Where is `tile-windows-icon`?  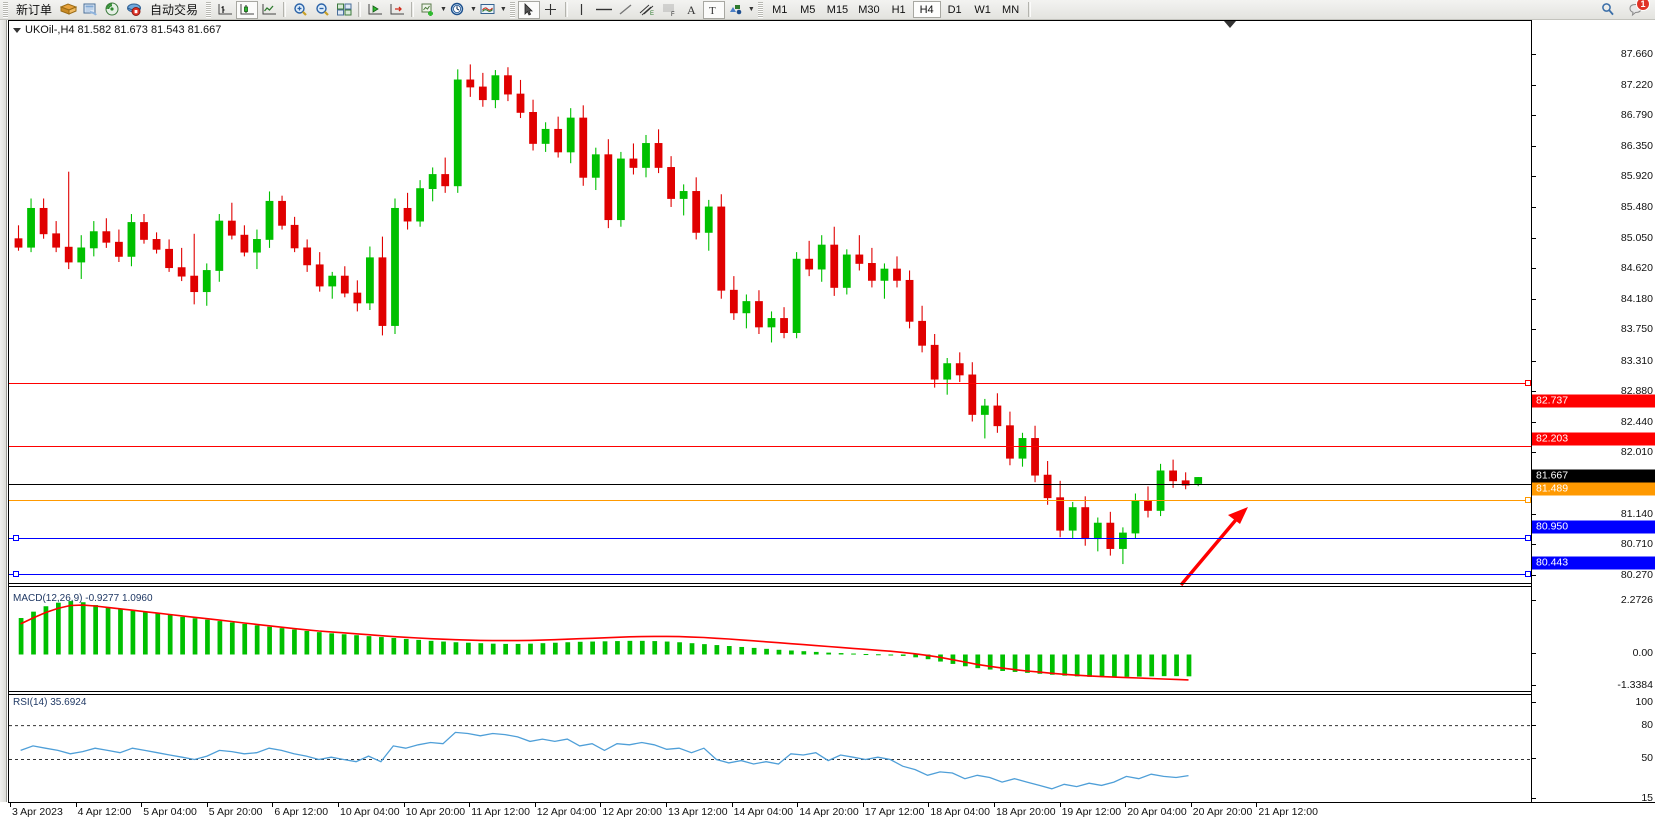 tile-windows-icon is located at coordinates (344, 10).